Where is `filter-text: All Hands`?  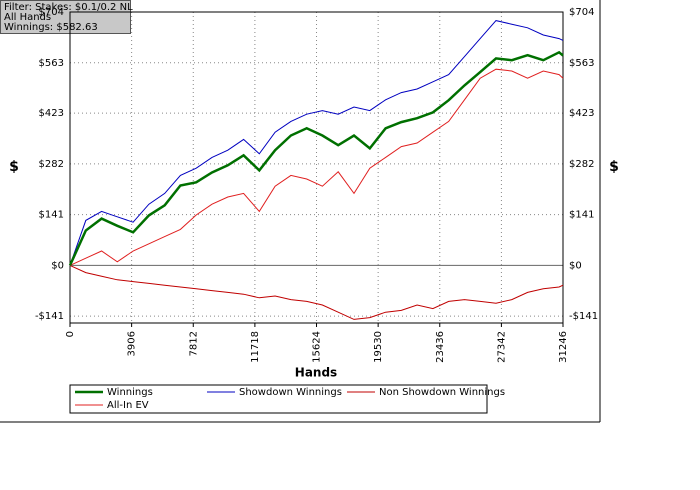
filter-text: All Hands is located at coordinates (27, 17).